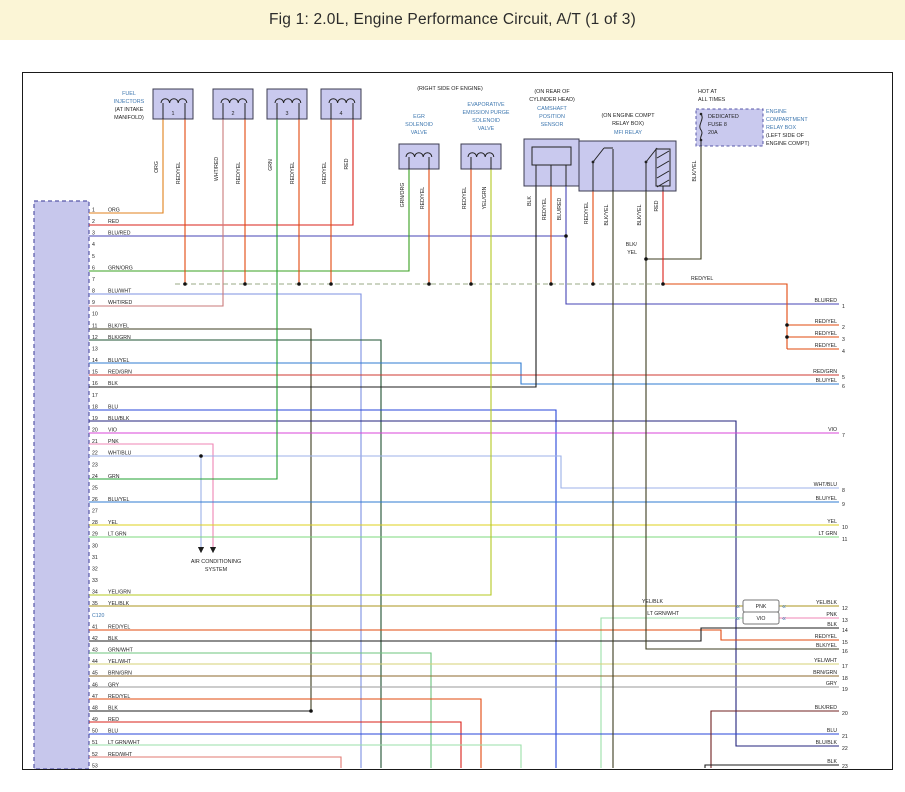  I want to click on wire-color-label: BLU/RED, so click(560, 209).